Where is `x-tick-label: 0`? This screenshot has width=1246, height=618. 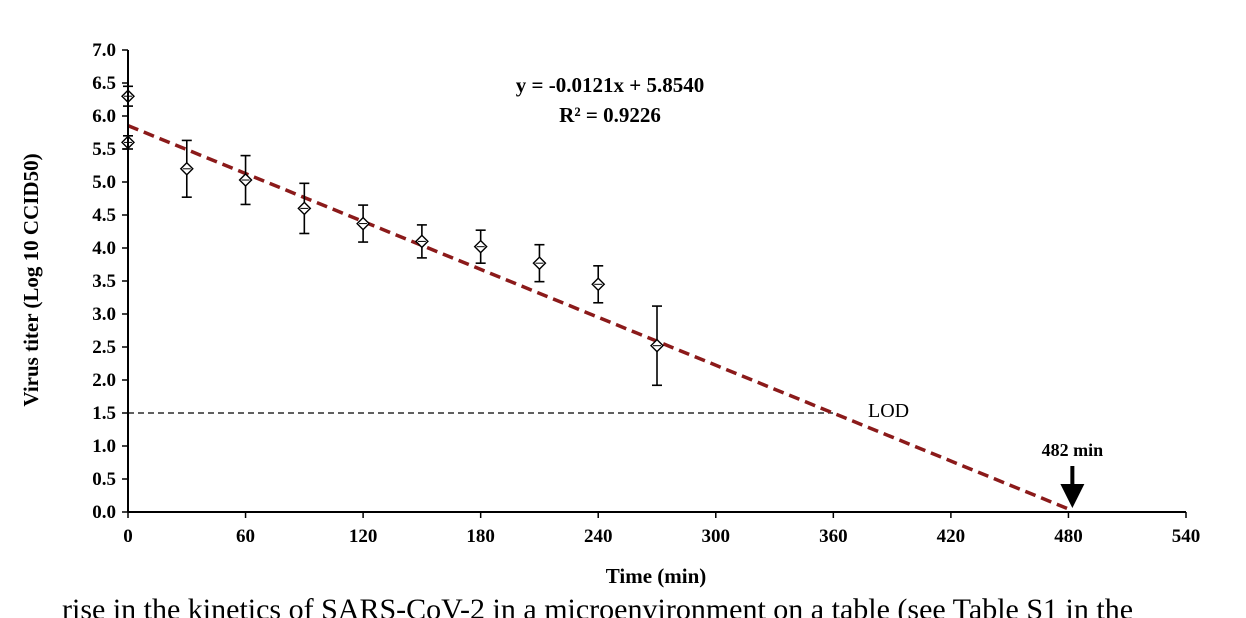
x-tick-label: 0 is located at coordinates (128, 536).